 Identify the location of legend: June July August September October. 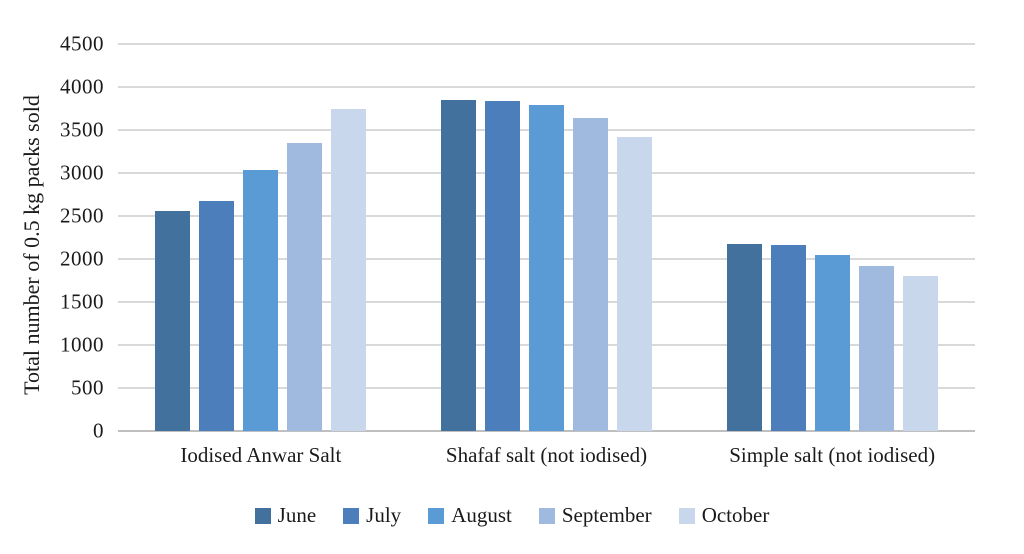
(512, 515).